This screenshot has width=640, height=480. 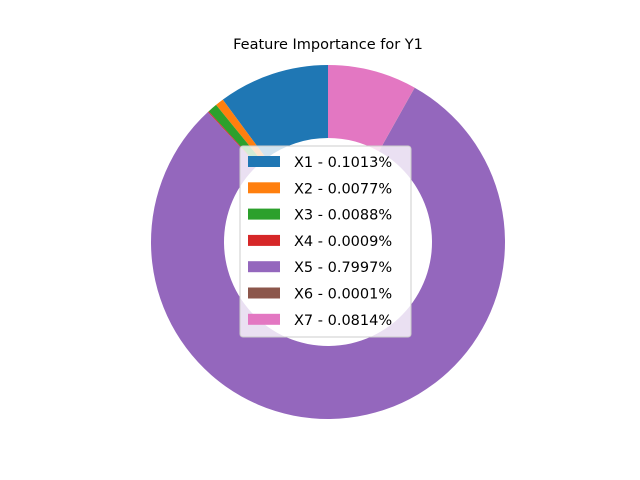 I want to click on legend-label-x4: X4 - 0.0009%, so click(x=343, y=242).